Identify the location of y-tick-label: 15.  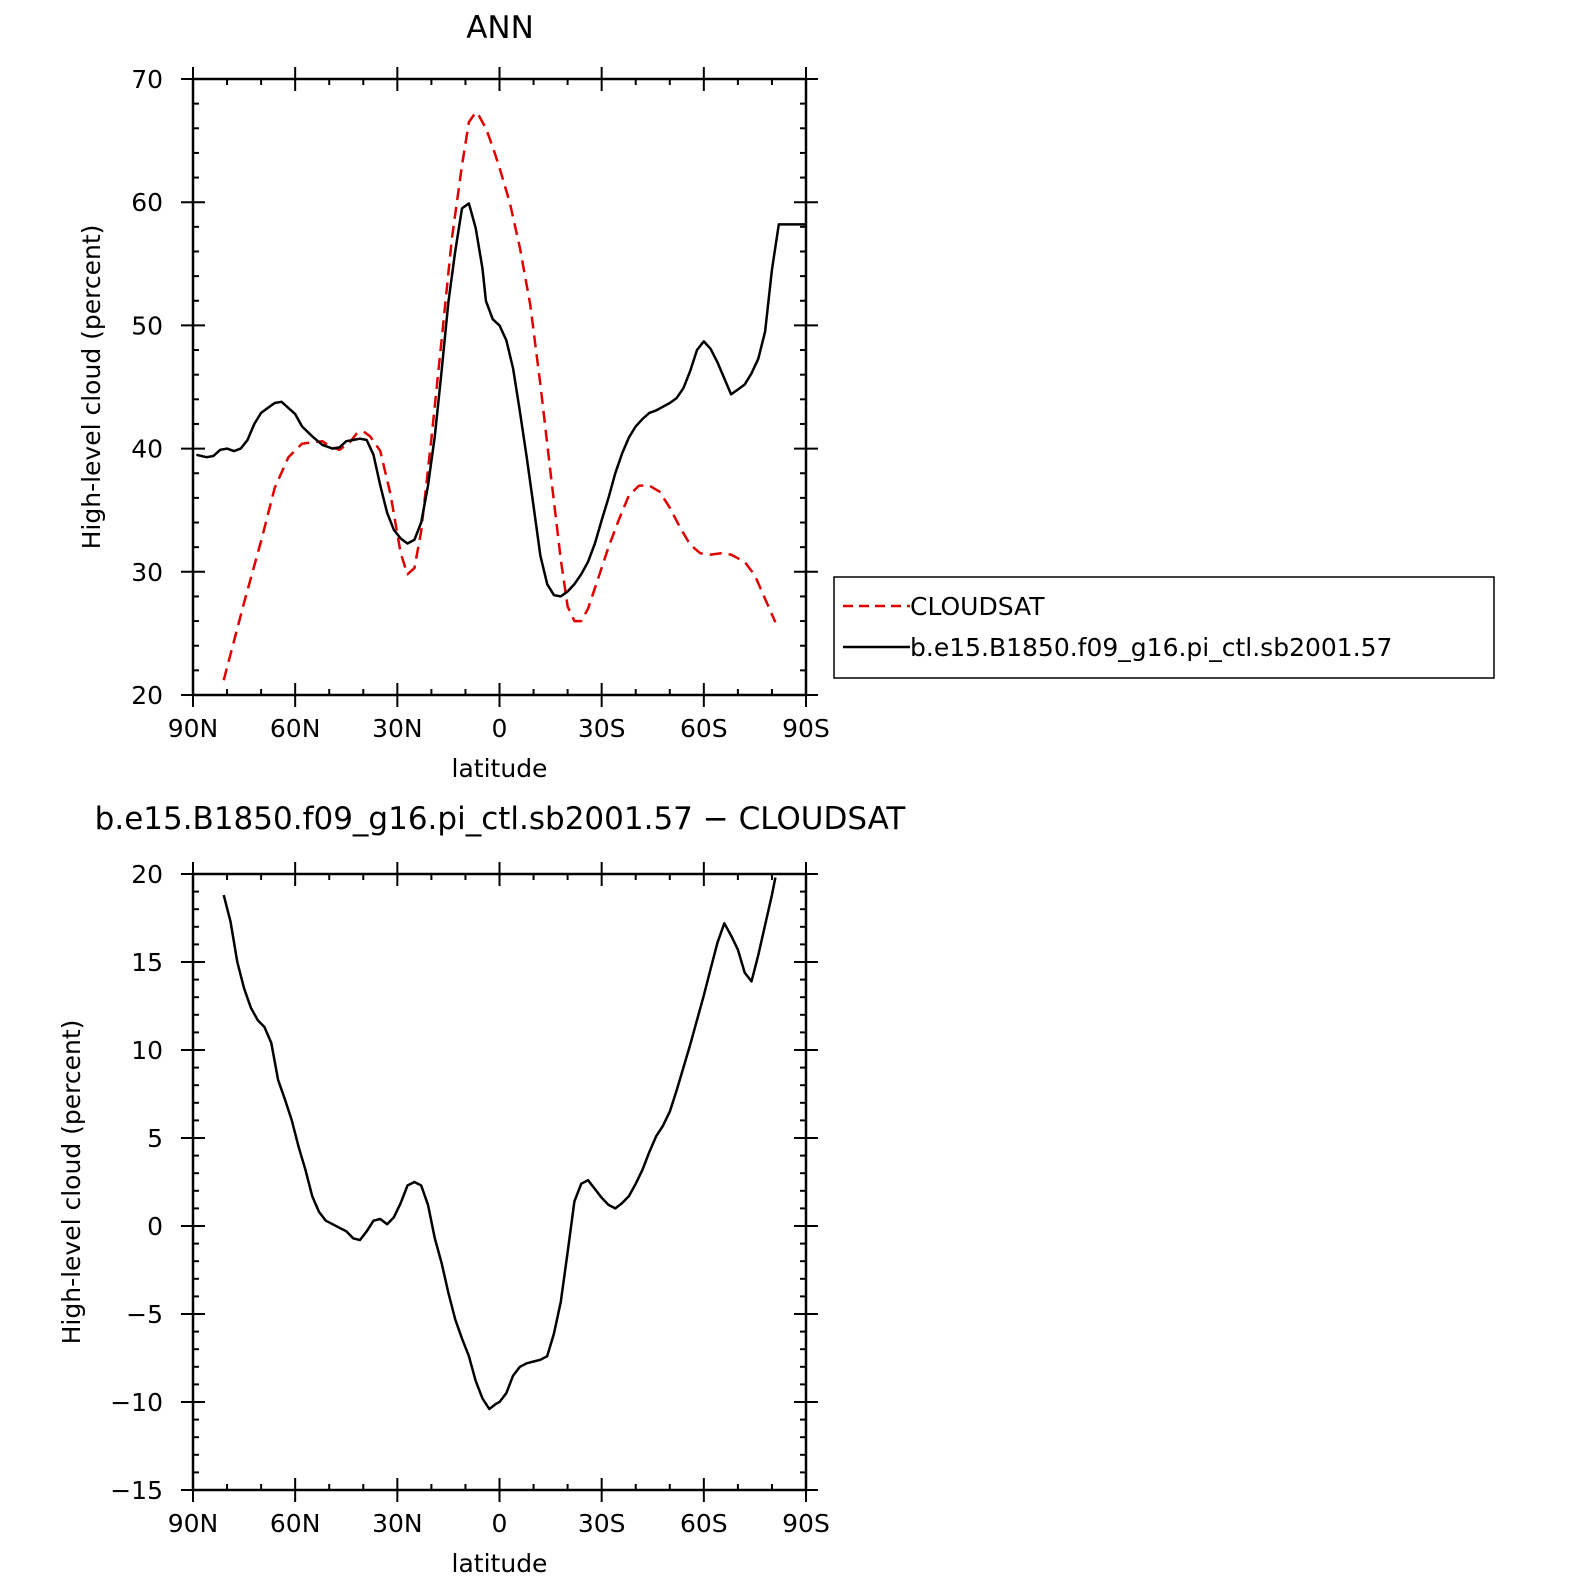
(147, 962).